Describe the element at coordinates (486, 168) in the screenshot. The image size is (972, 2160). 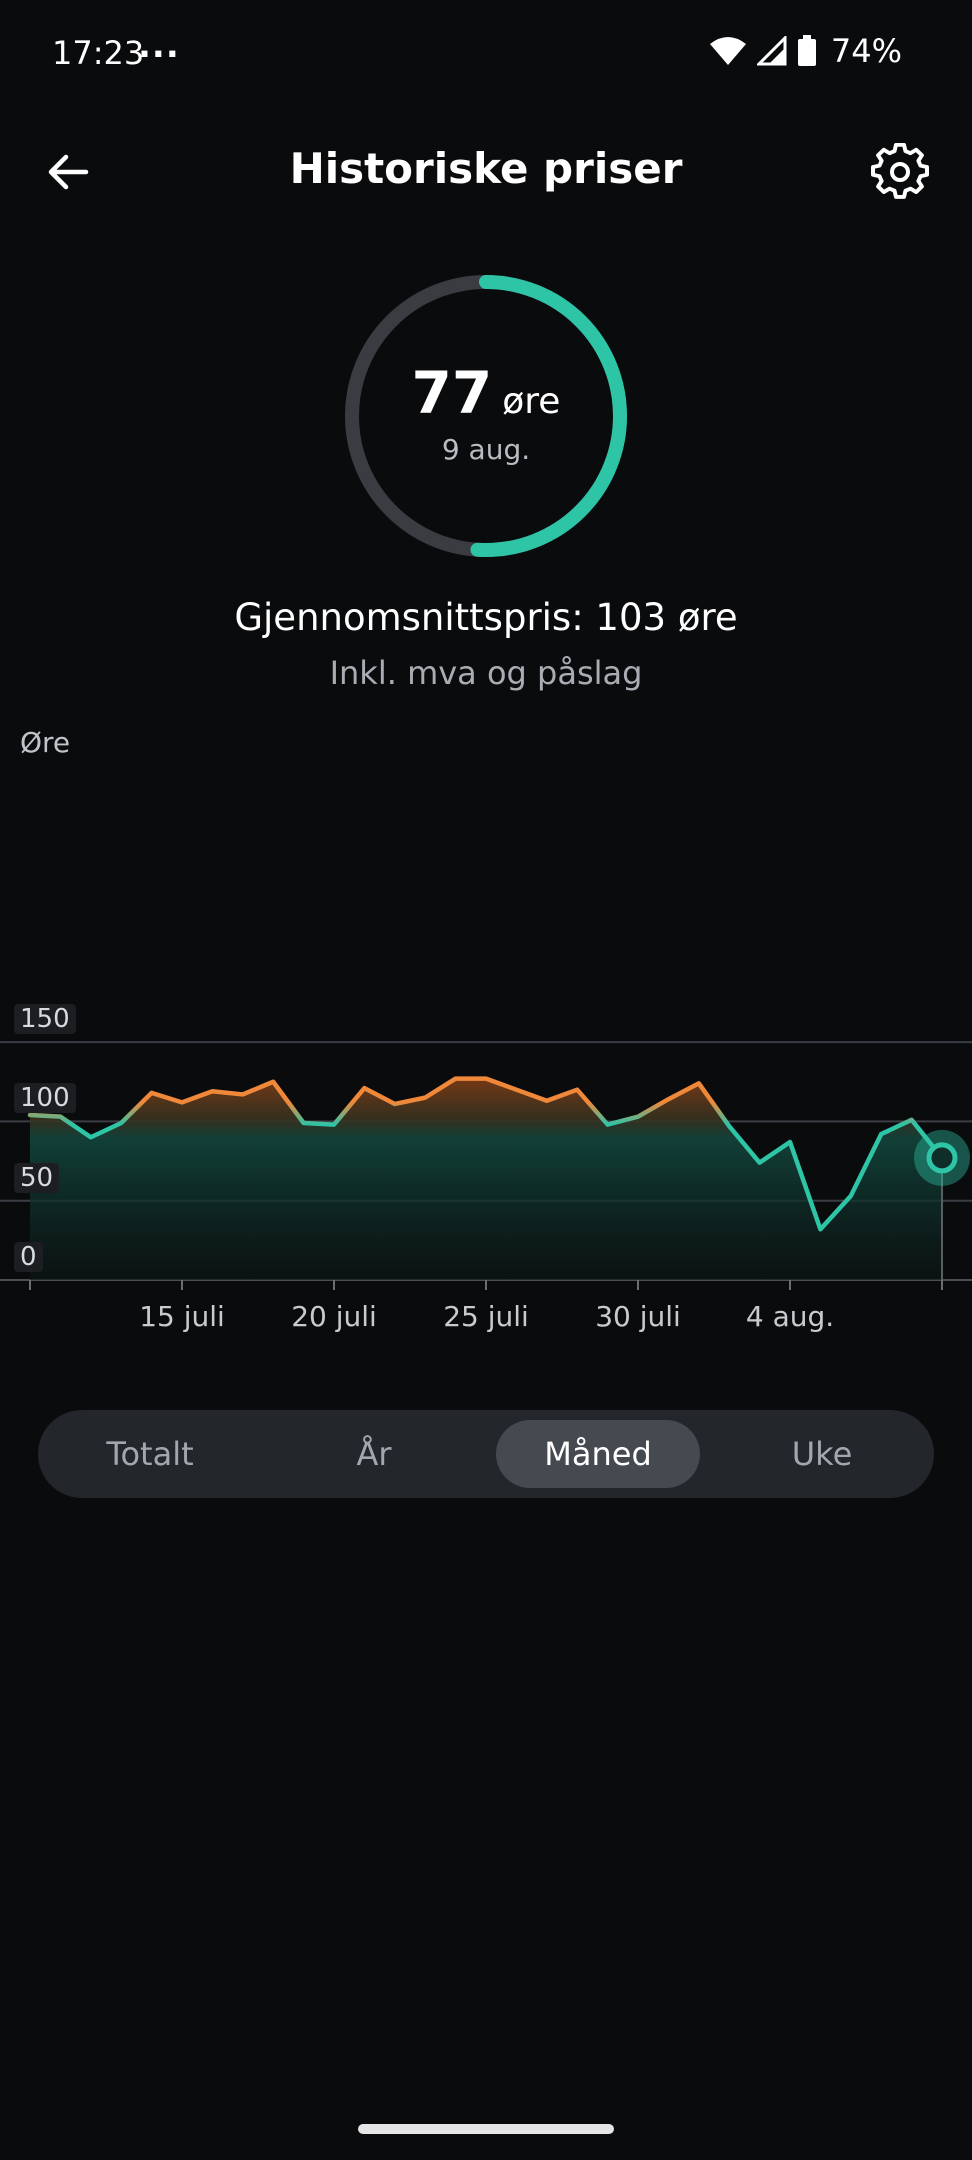
I see `page-title: Historiske priser` at that location.